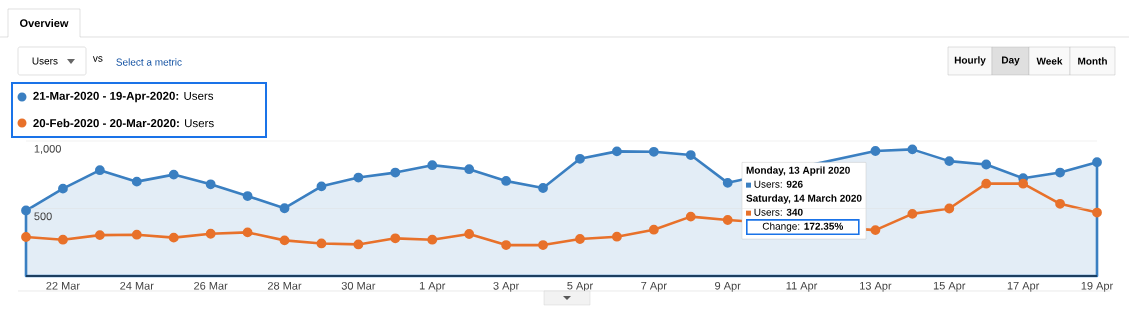 The width and height of the screenshot is (1129, 311). What do you see at coordinates (778, 184) in the screenshot?
I see `annotation: Users: 926` at bounding box center [778, 184].